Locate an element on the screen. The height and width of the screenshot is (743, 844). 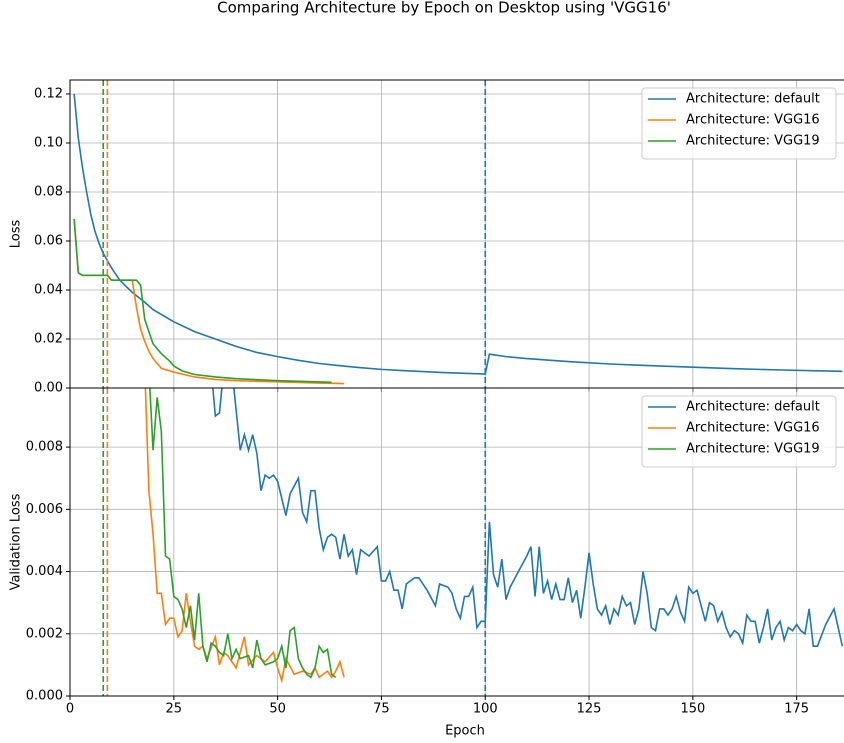
y-tick-label: 0.06 is located at coordinates (48, 240).